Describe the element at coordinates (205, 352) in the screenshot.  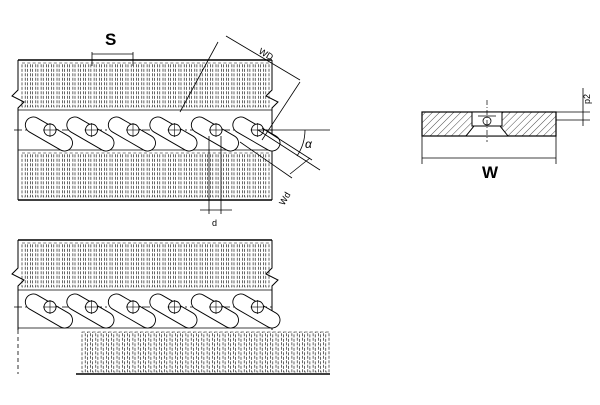
I see `assembly-lower-links` at that location.